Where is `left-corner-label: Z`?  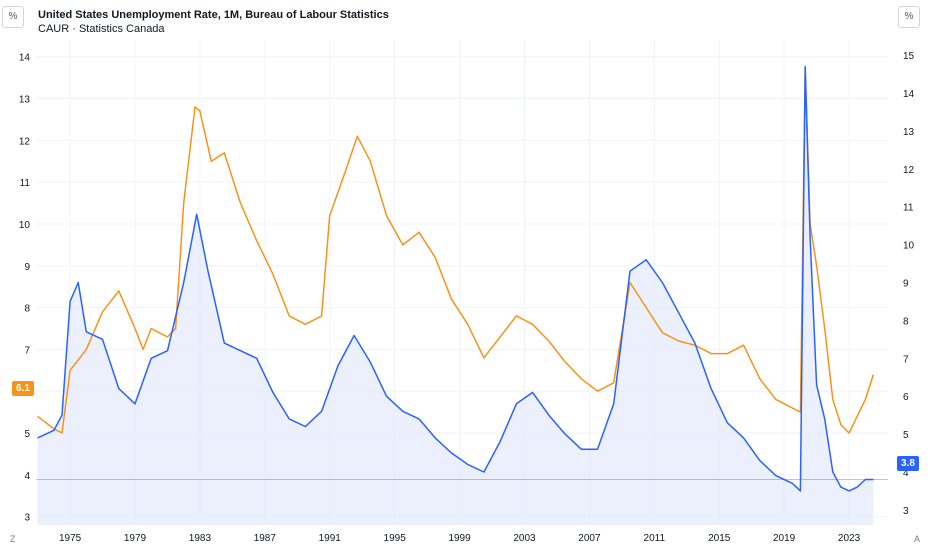 left-corner-label: Z is located at coordinates (13, 539).